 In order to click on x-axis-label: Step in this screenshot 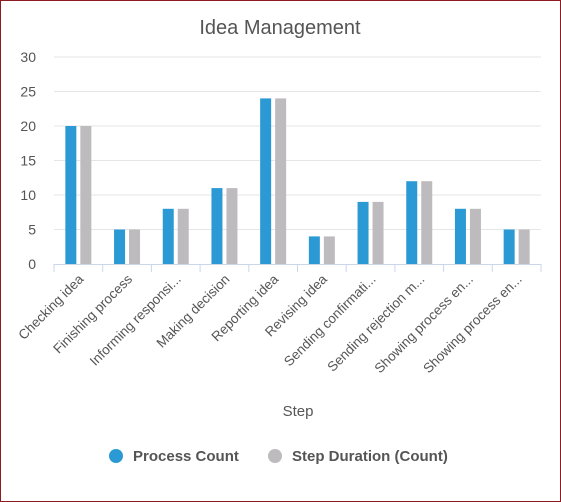, I will do `click(298, 411)`.